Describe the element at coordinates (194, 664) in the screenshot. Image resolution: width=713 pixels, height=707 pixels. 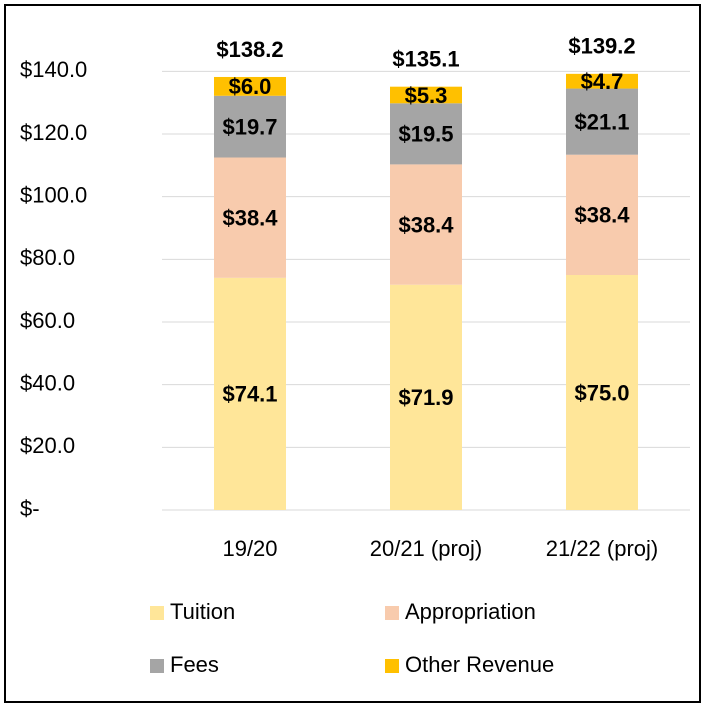
I see `legend-label: Fees` at that location.